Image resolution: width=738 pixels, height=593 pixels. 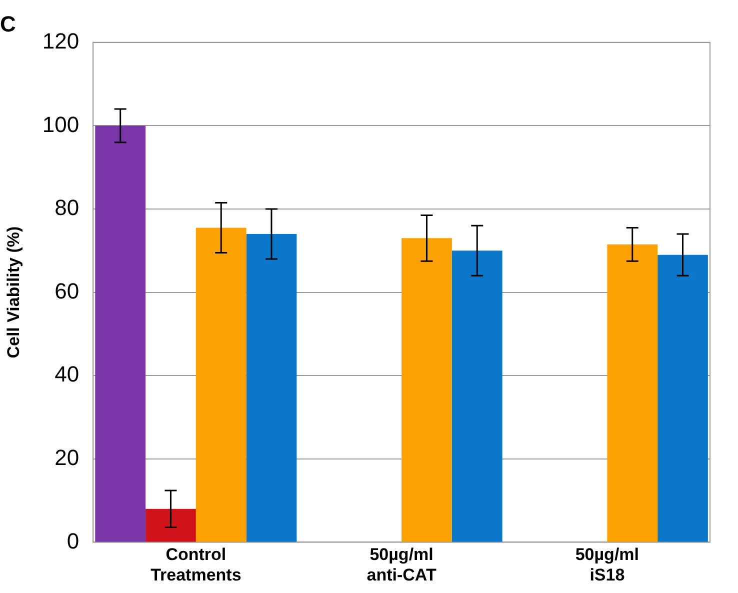 What do you see at coordinates (13, 292) in the screenshot?
I see `y-axis-title: Cell Viability (%)` at bounding box center [13, 292].